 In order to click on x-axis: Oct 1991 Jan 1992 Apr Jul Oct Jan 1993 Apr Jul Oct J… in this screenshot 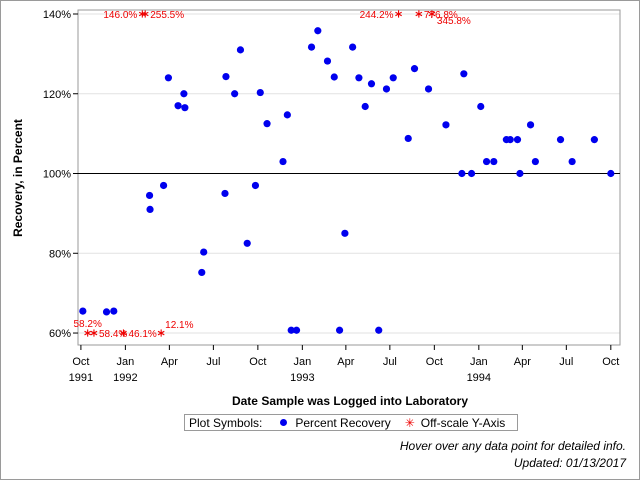, I will do `click(344, 364)`.